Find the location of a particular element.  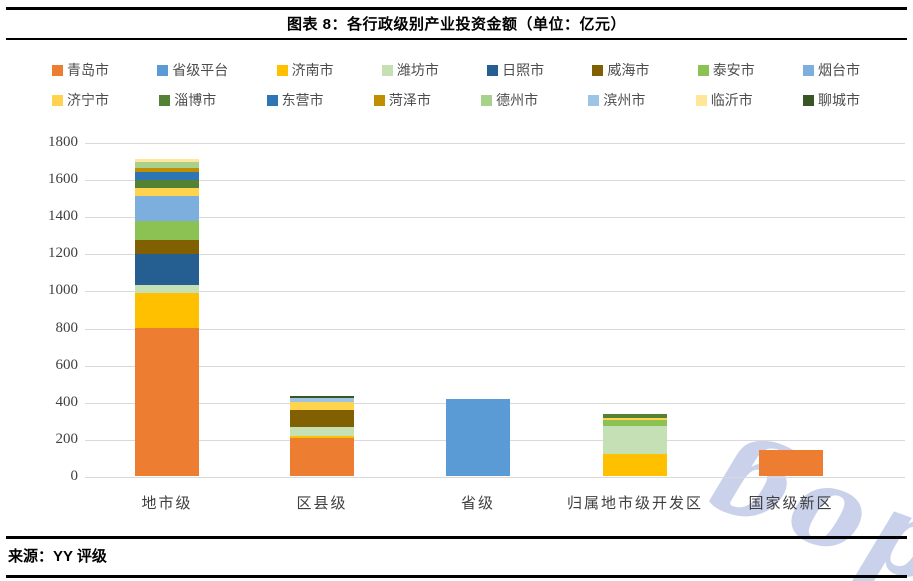

legend-item: 济南市 is located at coordinates (305, 70).